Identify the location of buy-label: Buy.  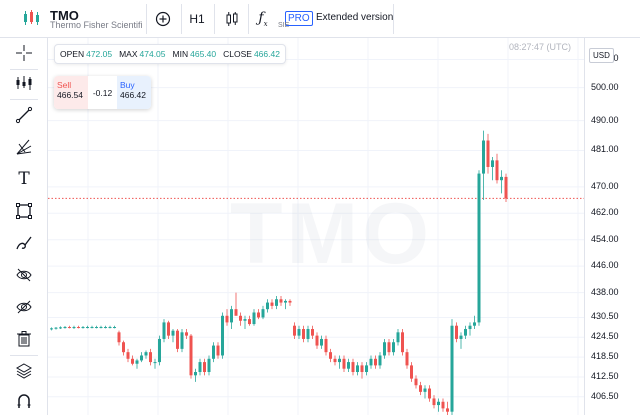
(127, 85).